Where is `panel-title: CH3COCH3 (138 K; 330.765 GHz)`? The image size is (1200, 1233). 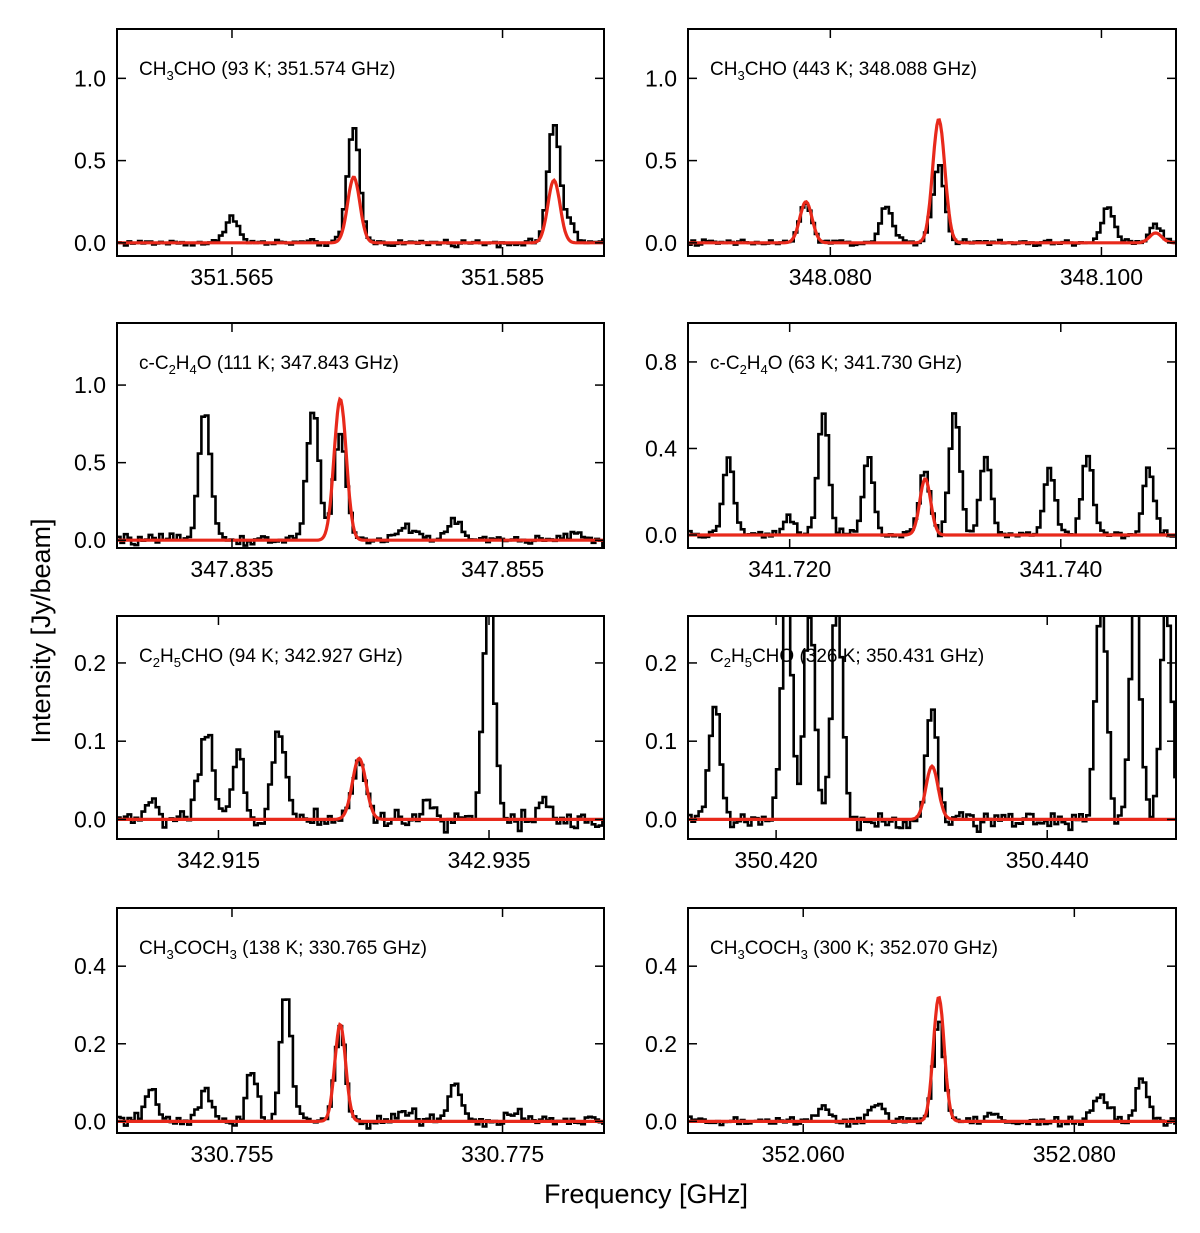 panel-title: CH3COCH3 (138 K; 330.765 GHz) is located at coordinates (283, 950).